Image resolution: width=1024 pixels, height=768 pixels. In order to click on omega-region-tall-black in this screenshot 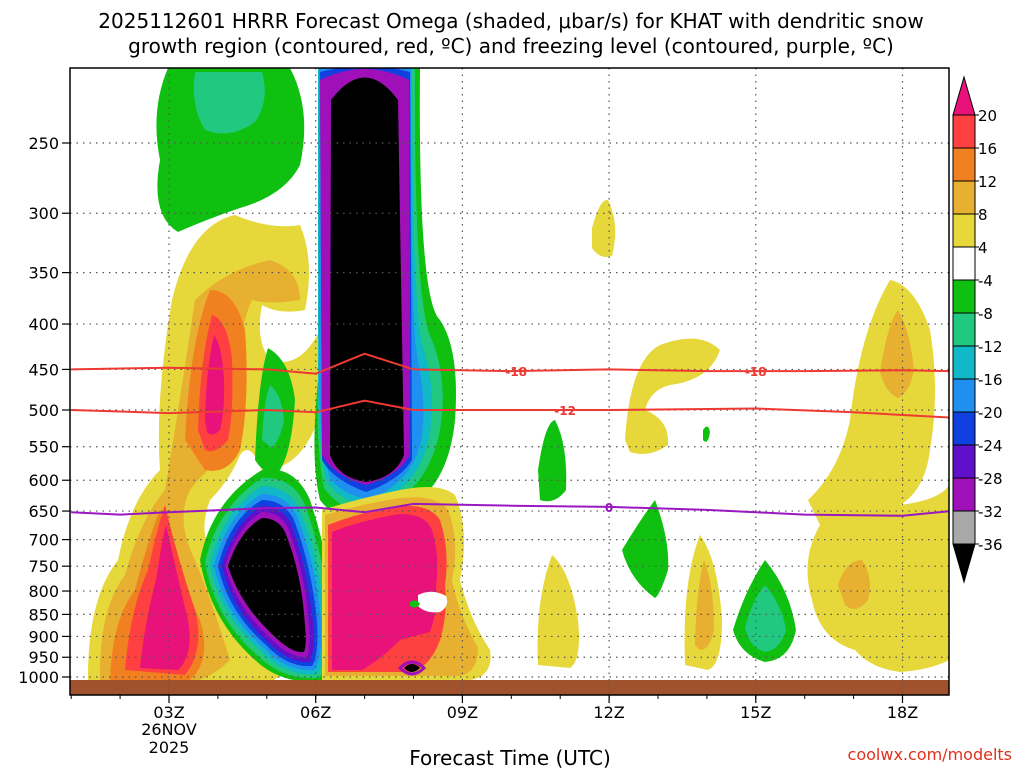, I will do `click(367, 279)`.